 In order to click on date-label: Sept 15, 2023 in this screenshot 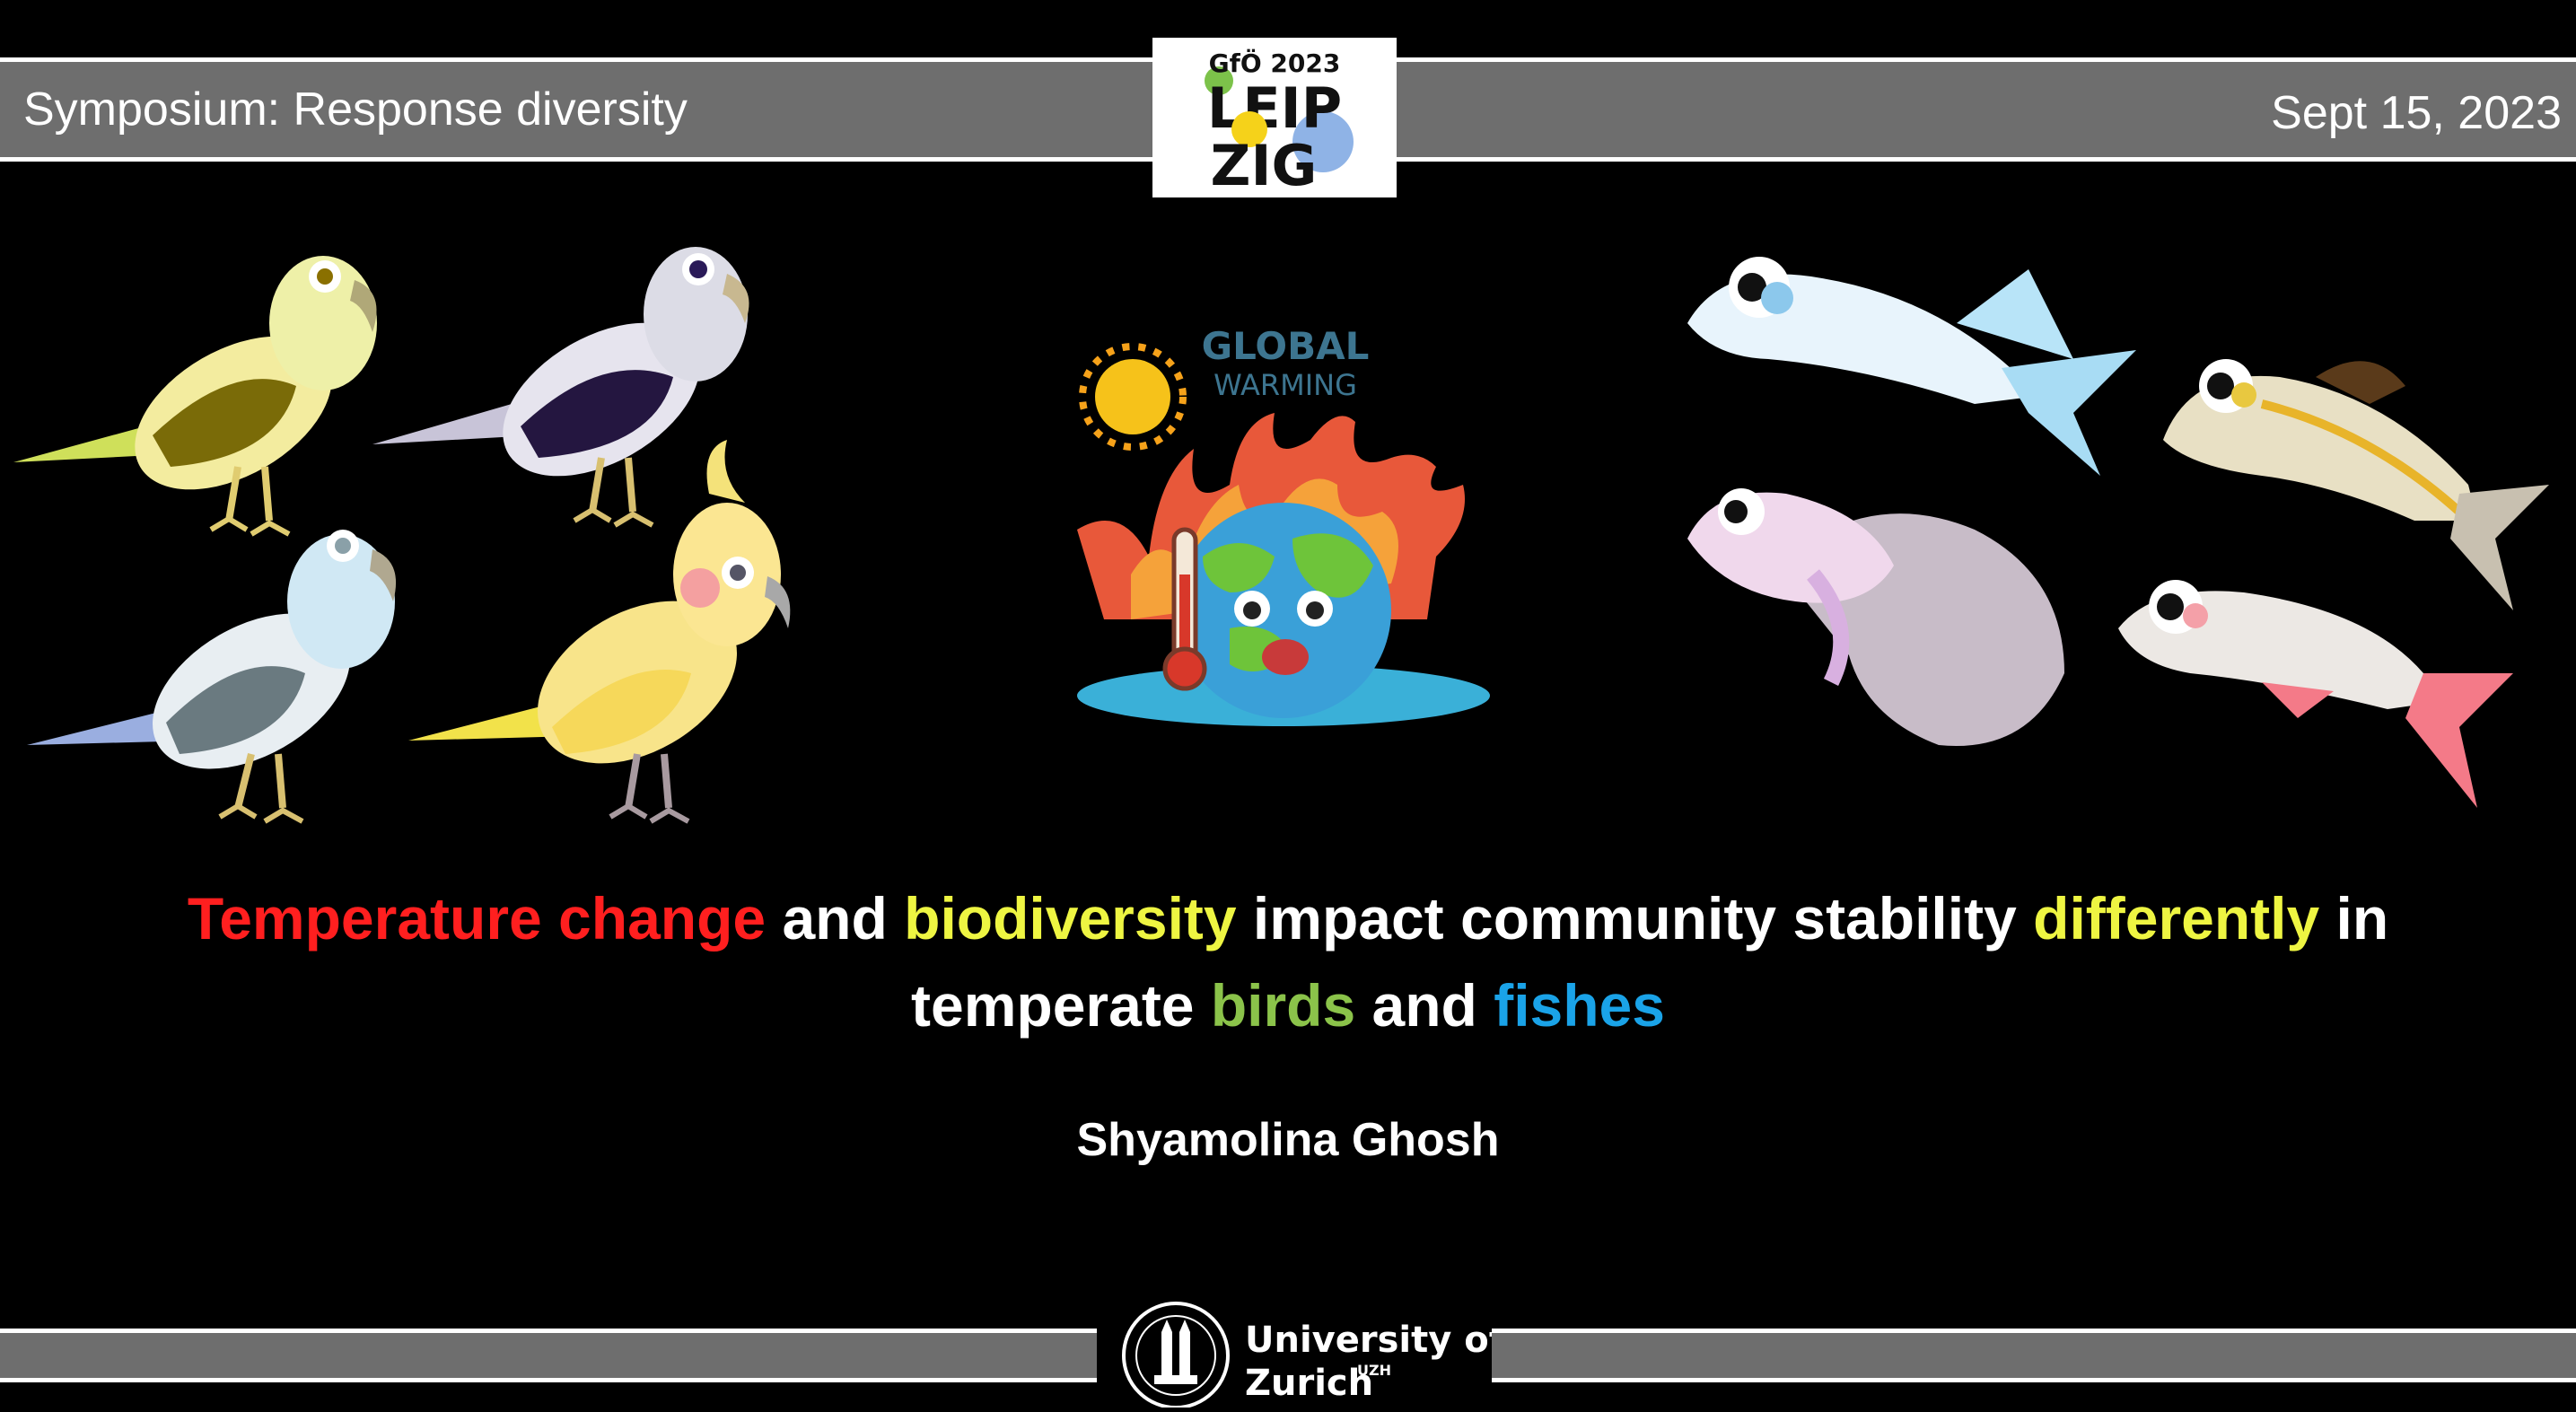, I will do `click(2416, 113)`.